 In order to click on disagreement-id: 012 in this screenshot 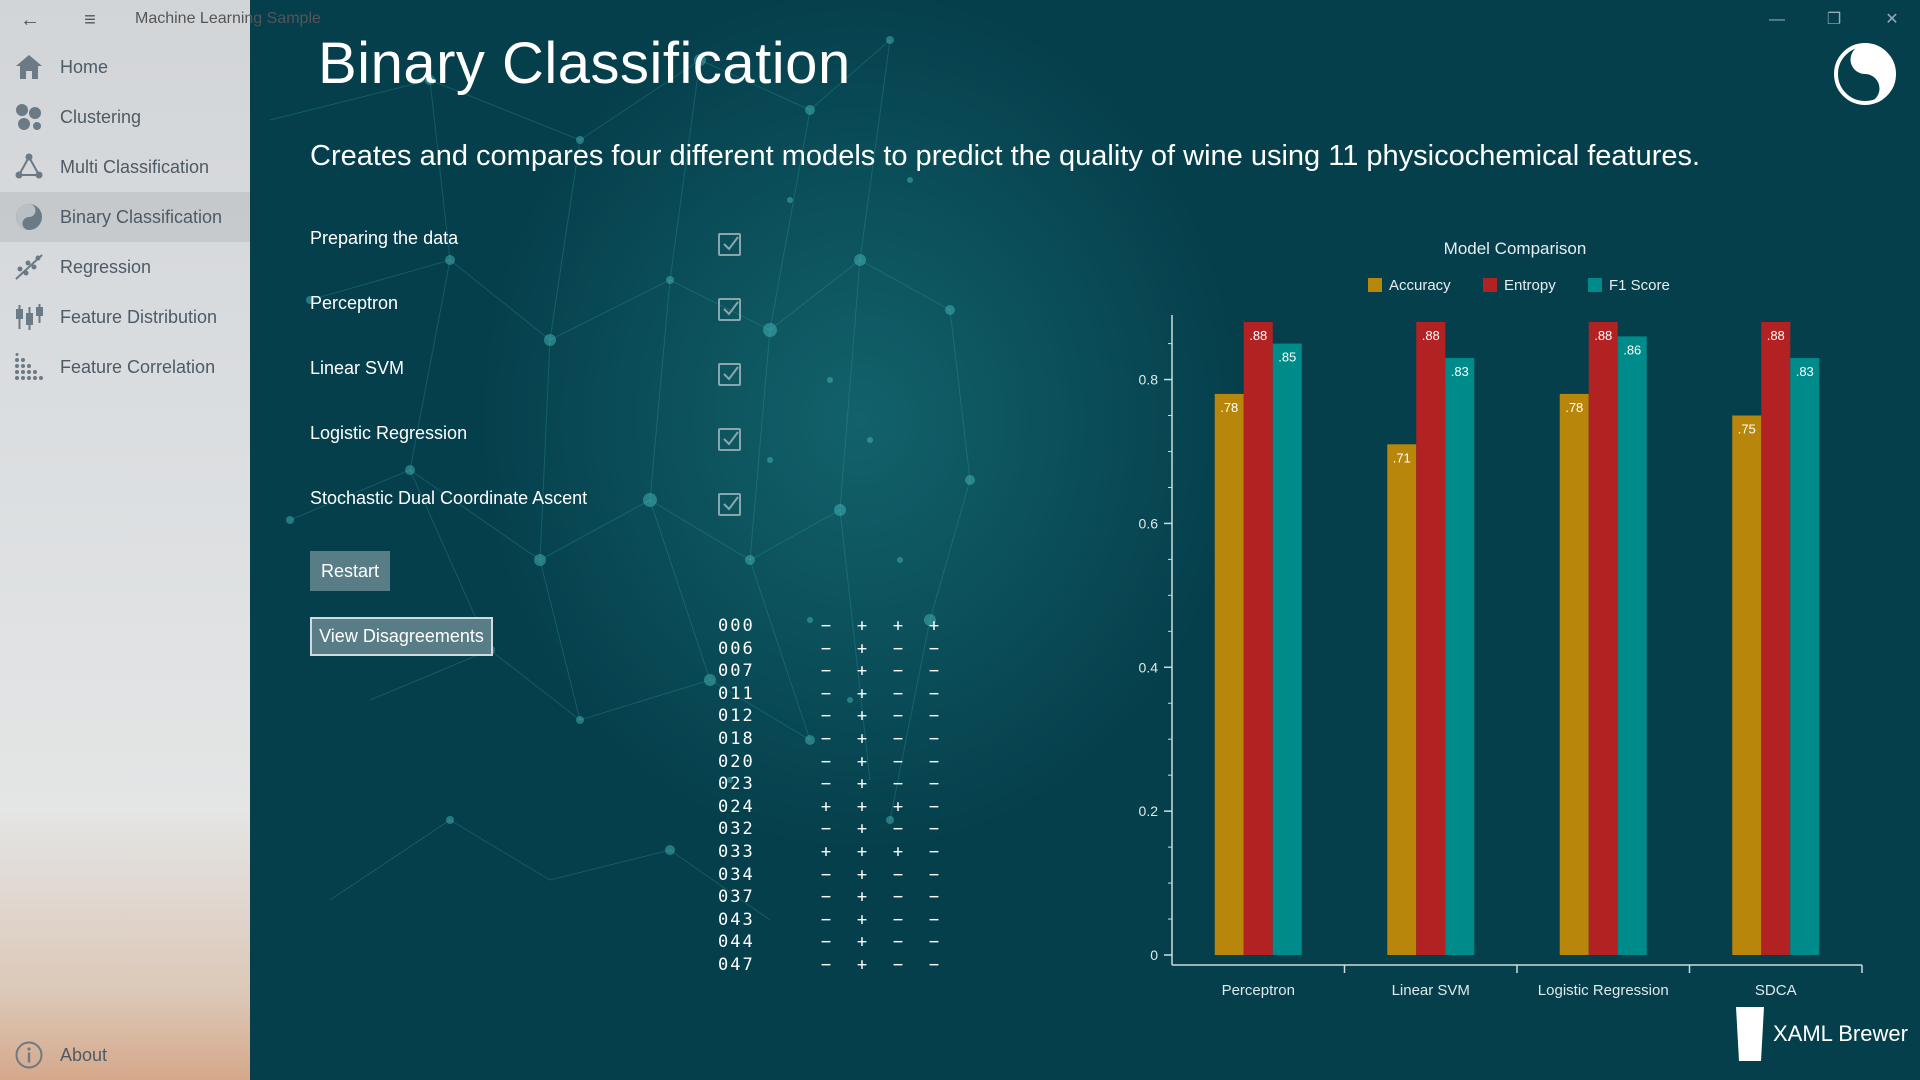, I will do `click(736, 716)`.